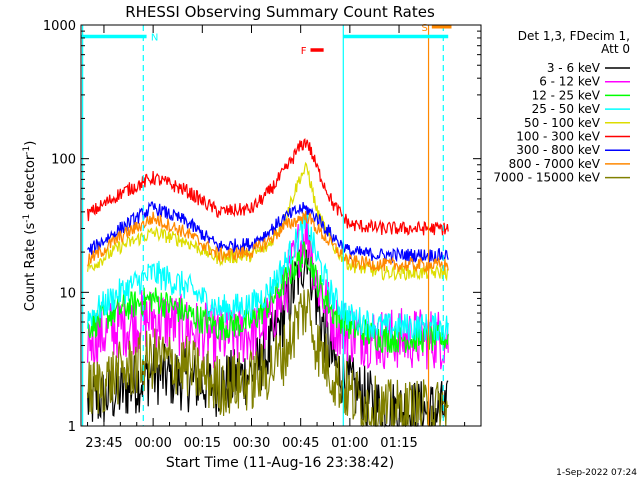  I want to click on legend-label-1: 3 - 6 keV, so click(574, 68).